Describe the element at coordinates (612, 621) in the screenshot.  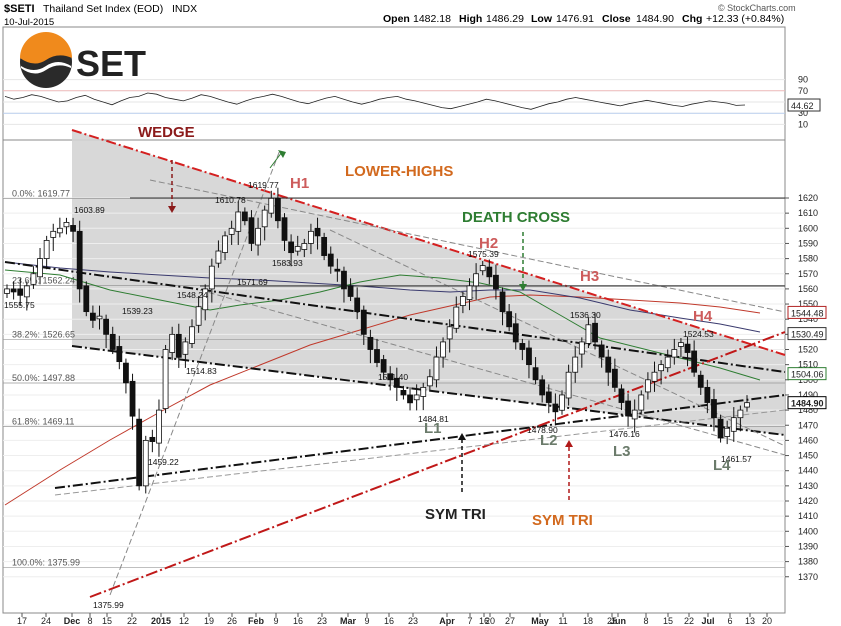
I see `x-tick-label: 25` at that location.